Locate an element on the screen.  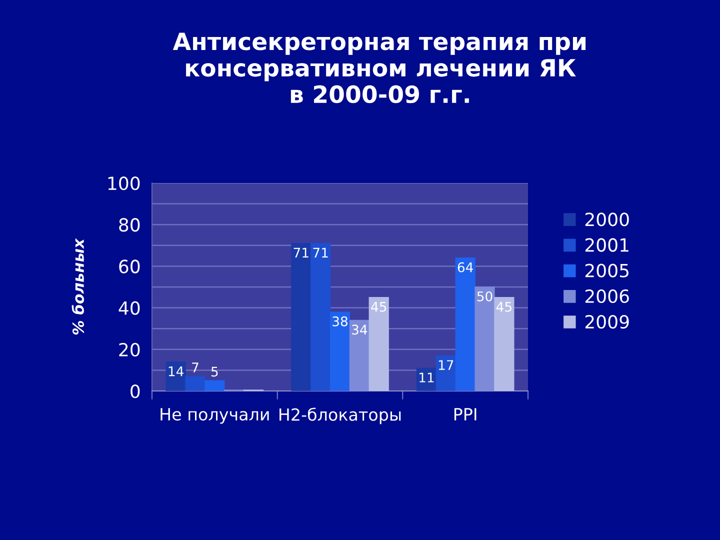
data-label: 17 is located at coordinates (446, 365).